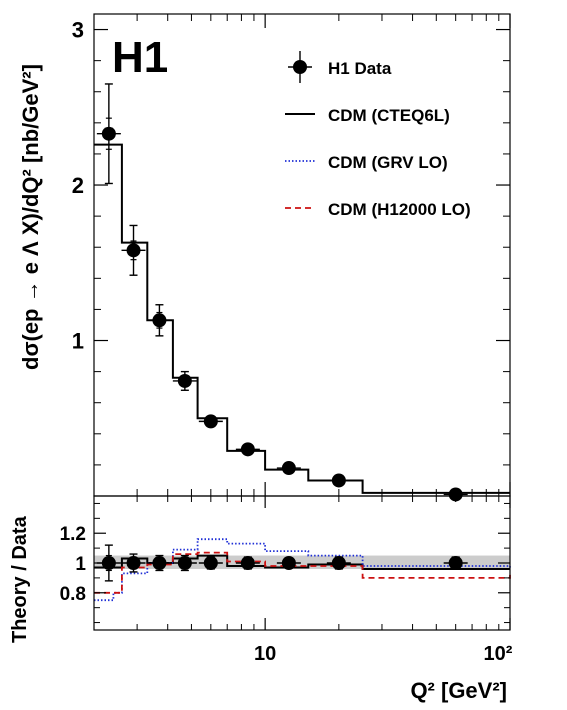 Image resolution: width=567 pixels, height=710 pixels. Describe the element at coordinates (73, 594) in the screenshot. I see `y-tick-label: 0.8` at that location.